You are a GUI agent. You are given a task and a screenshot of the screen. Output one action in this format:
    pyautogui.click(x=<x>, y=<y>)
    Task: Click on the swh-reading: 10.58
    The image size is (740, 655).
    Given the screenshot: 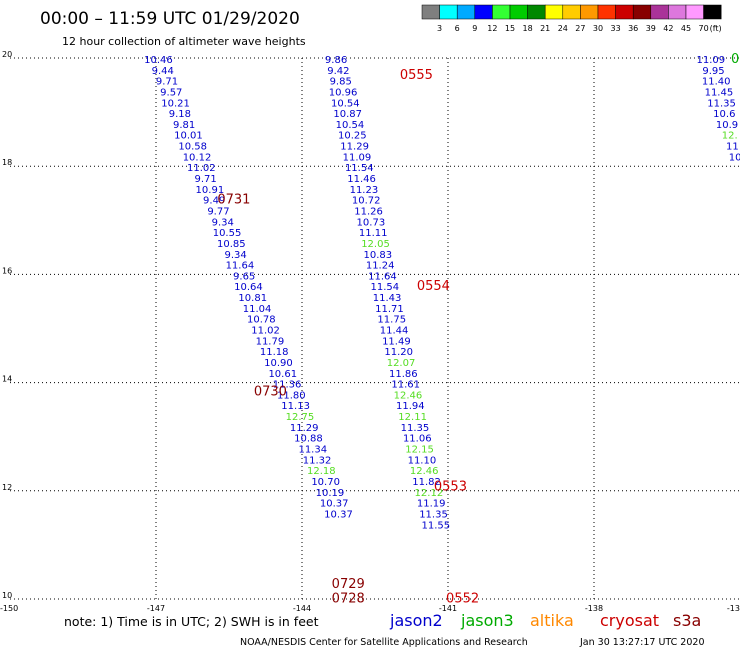 What is the action you would take?
    pyautogui.click(x=192, y=147)
    